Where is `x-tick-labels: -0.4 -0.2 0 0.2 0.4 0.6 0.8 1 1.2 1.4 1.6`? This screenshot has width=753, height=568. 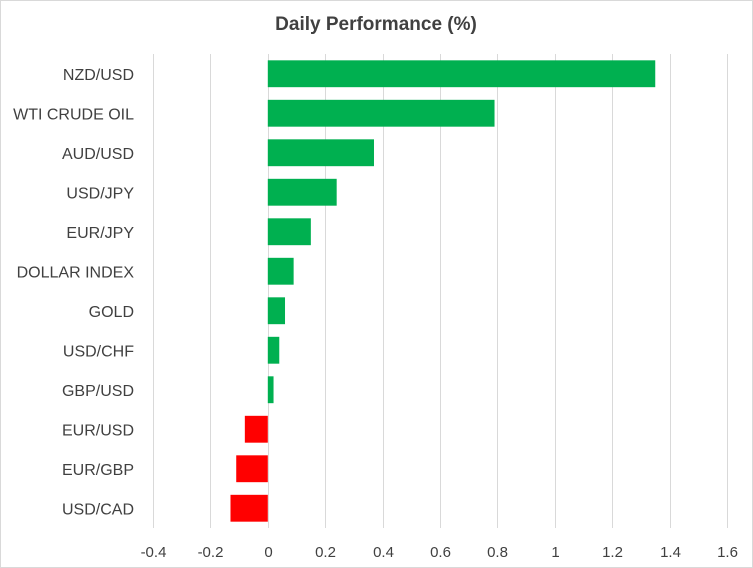 x-tick-labels: -0.4 -0.2 0 0.2 0.4 0.6 0.8 1 1.2 1.4 1.6 is located at coordinates (439, 552).